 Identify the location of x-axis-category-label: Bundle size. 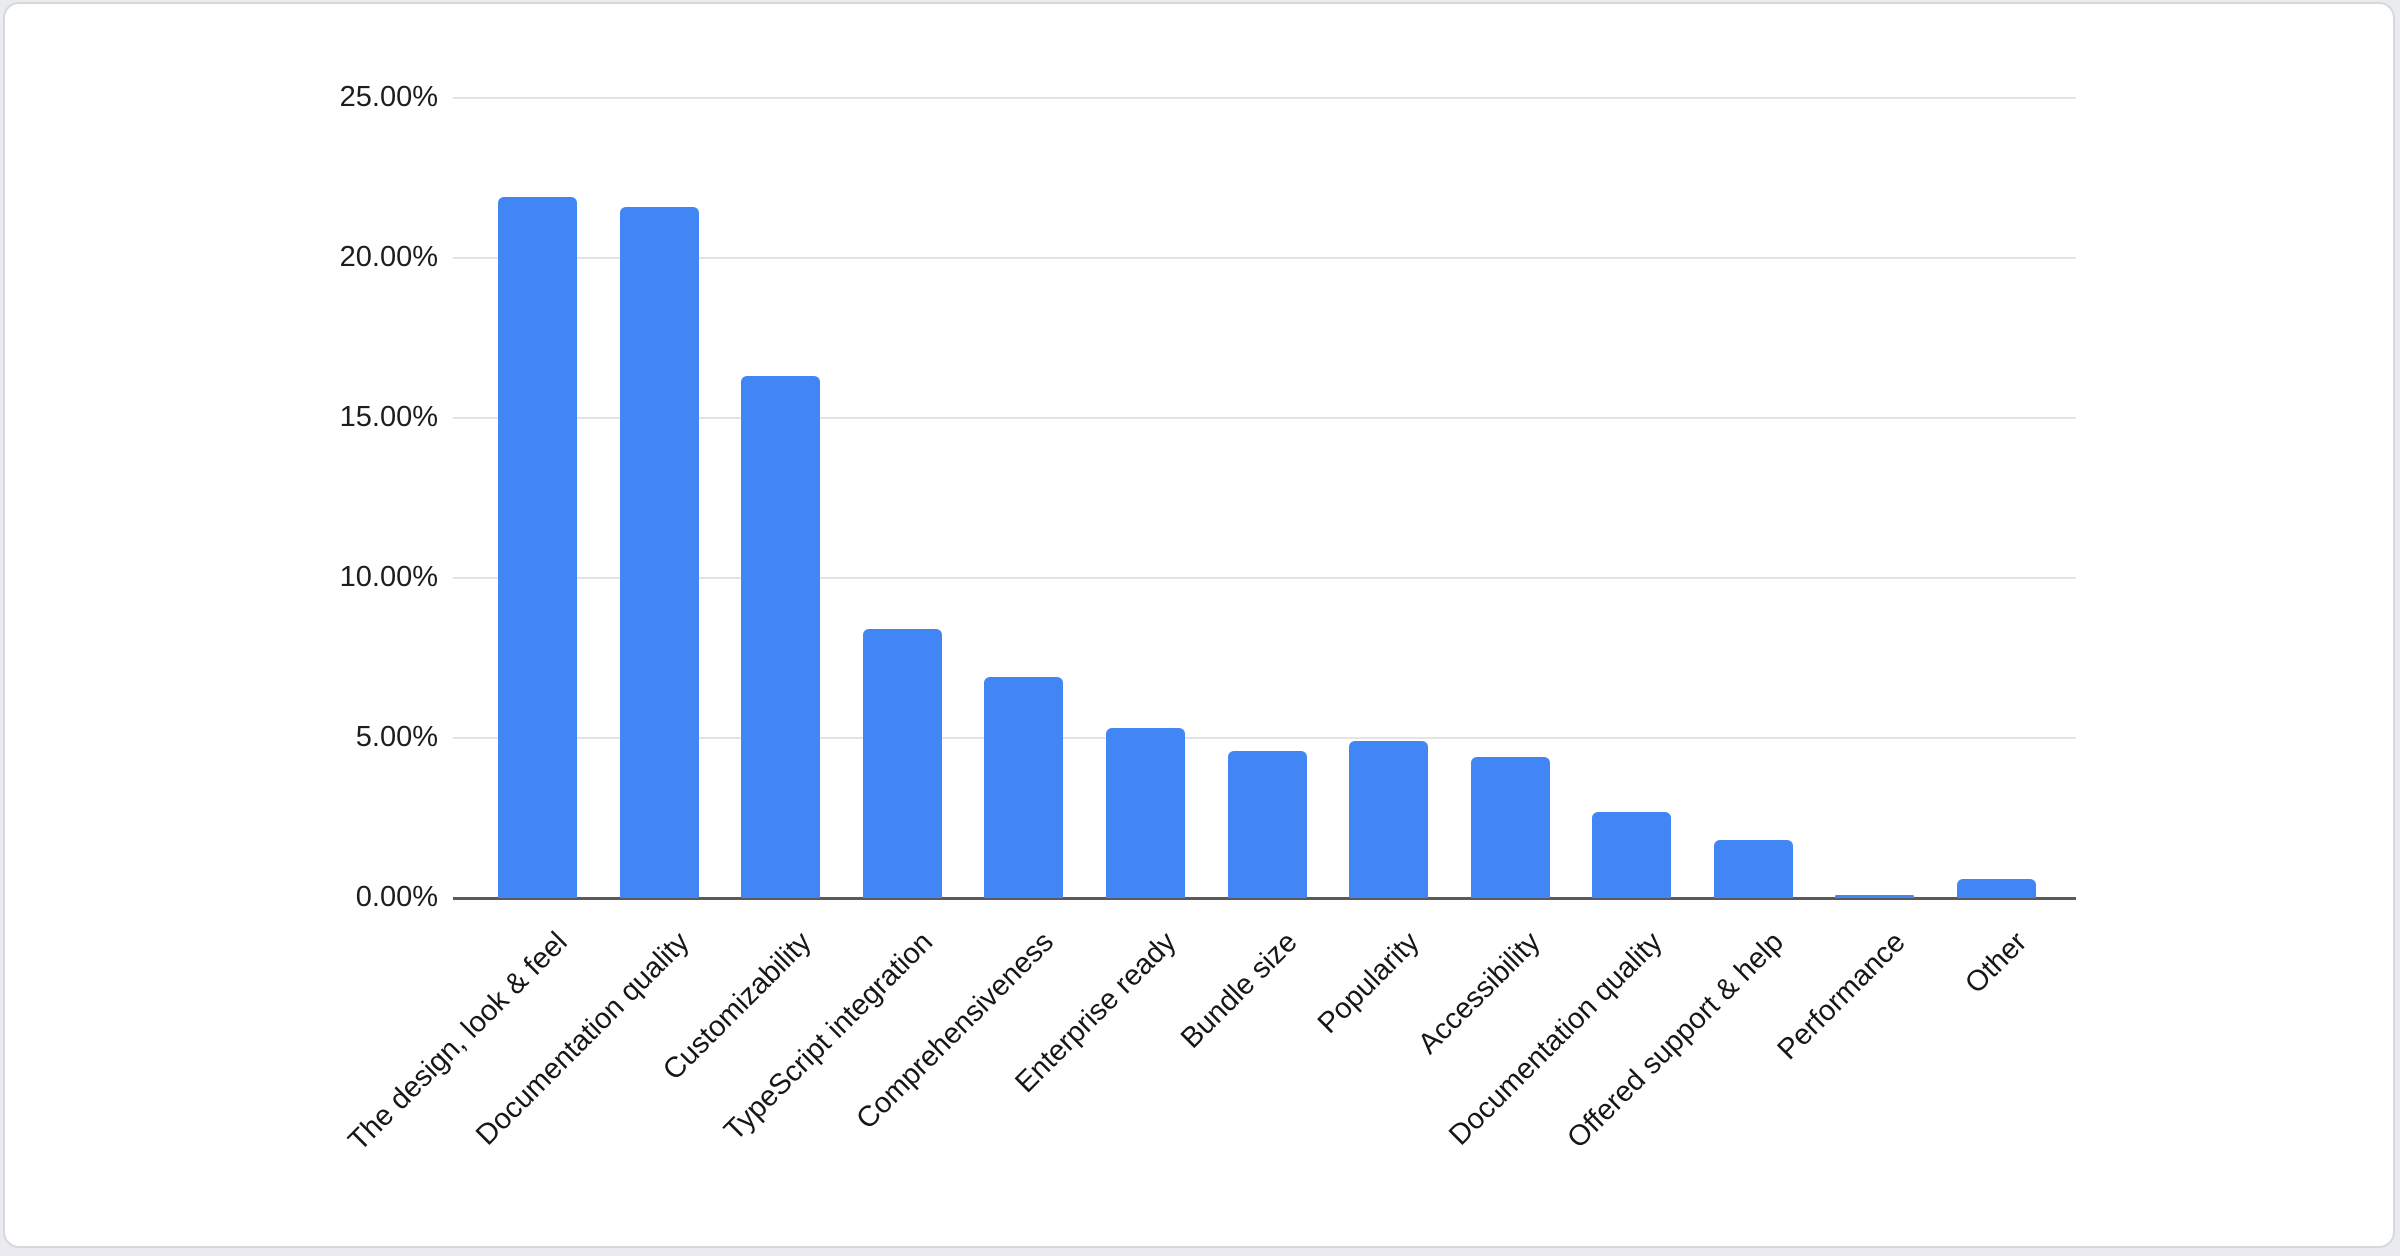
(1239, 990).